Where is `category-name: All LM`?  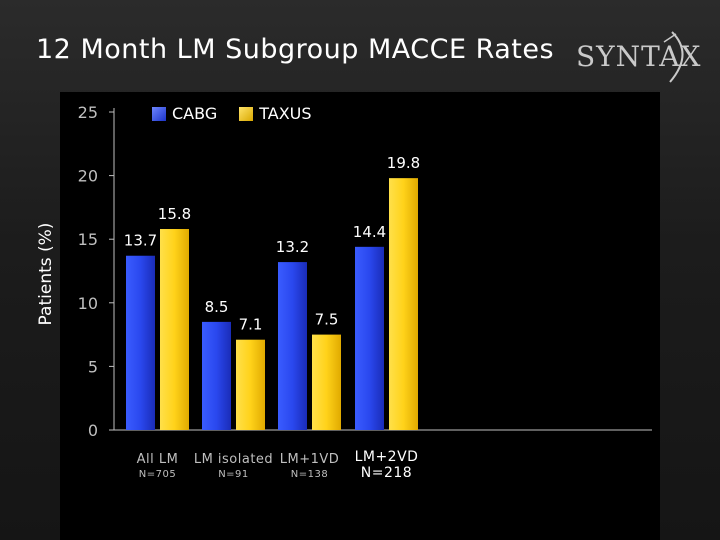
category-name: All LM is located at coordinates (157, 459).